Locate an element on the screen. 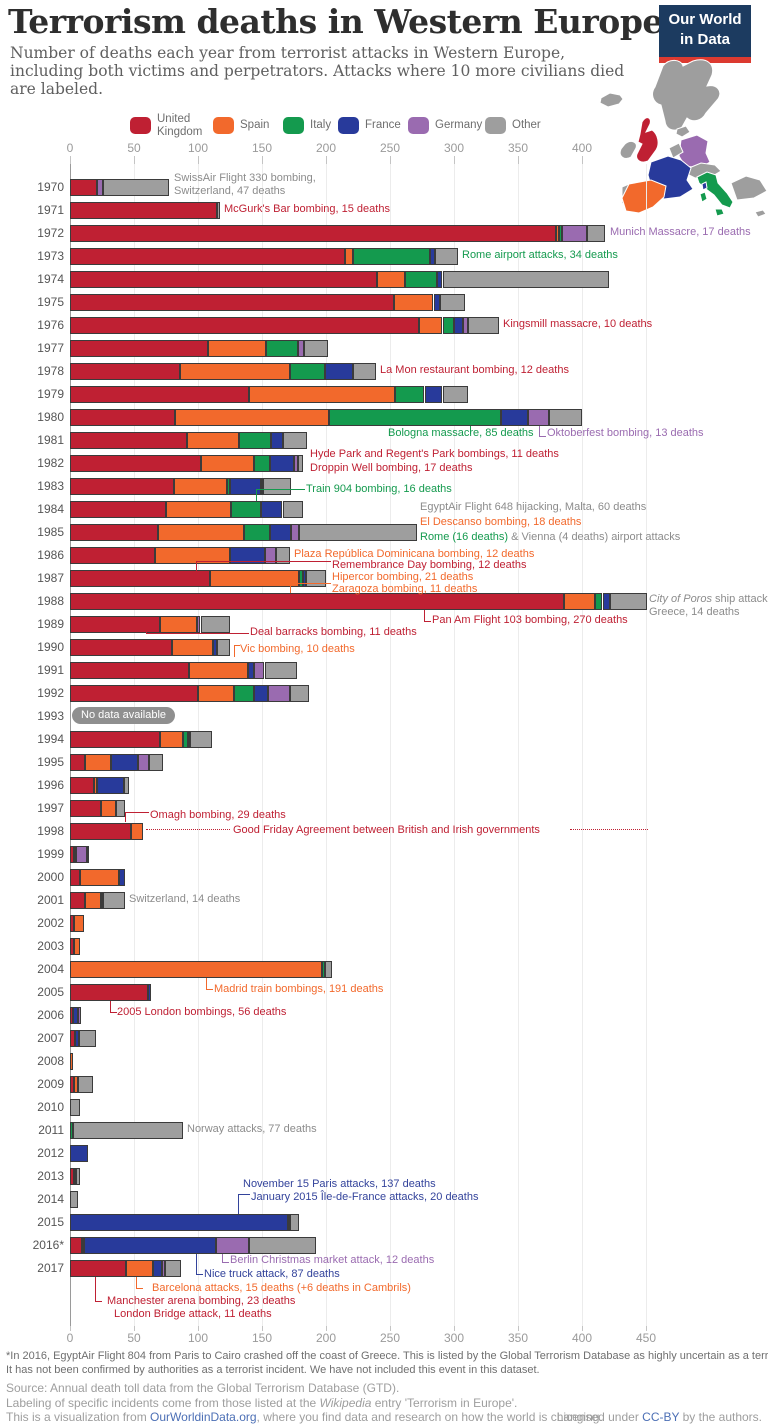 Image resolution: width=768 pixels, height=1425 pixels. bar-segment-france-1986 is located at coordinates (247, 555).